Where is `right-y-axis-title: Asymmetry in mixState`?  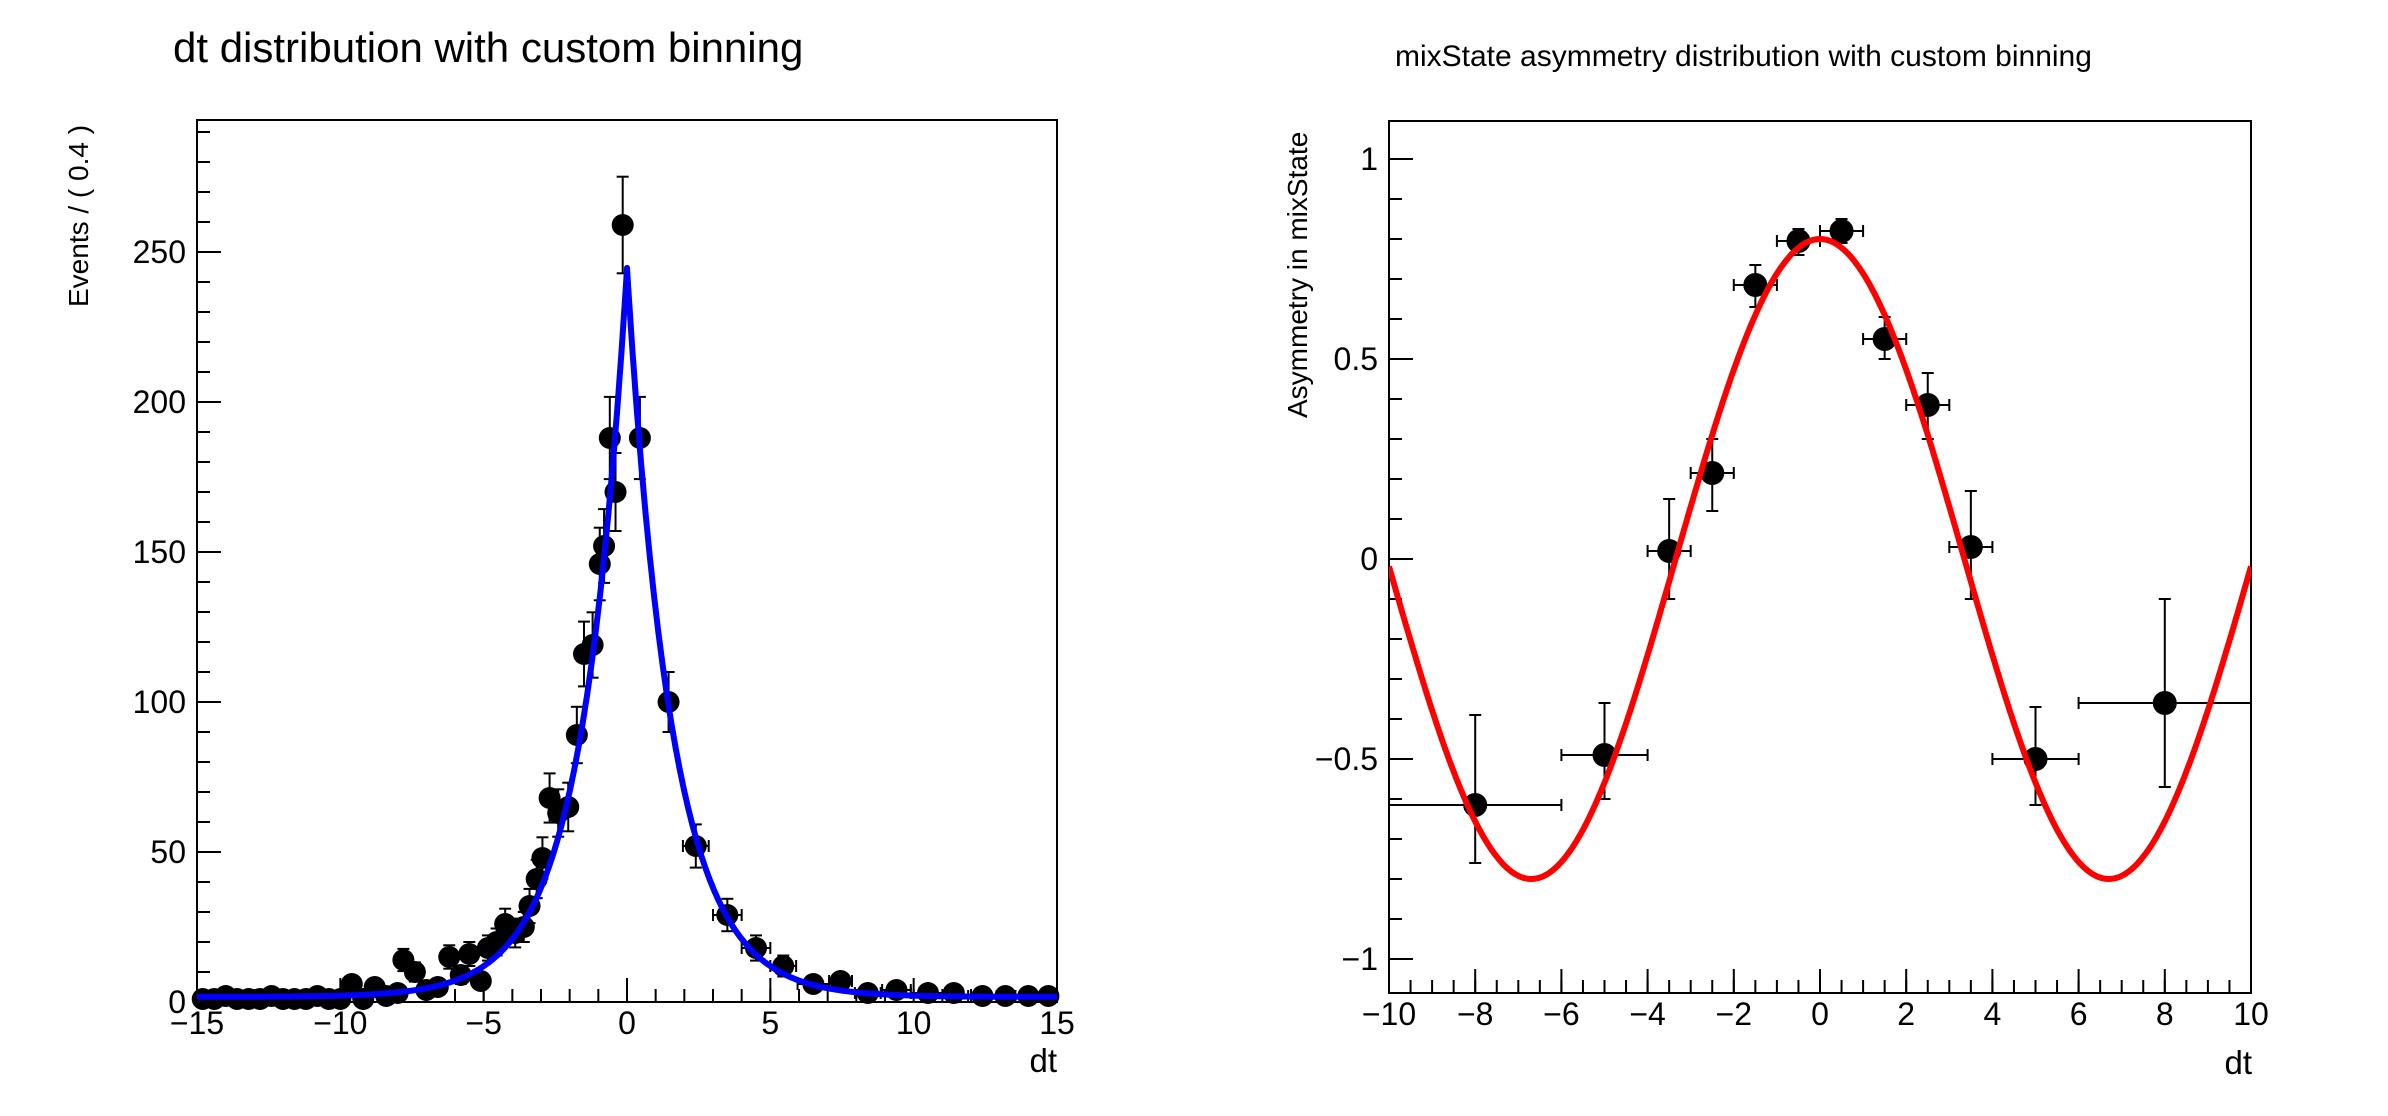 right-y-axis-title: Asymmetry in mixState is located at coordinates (1297, 275).